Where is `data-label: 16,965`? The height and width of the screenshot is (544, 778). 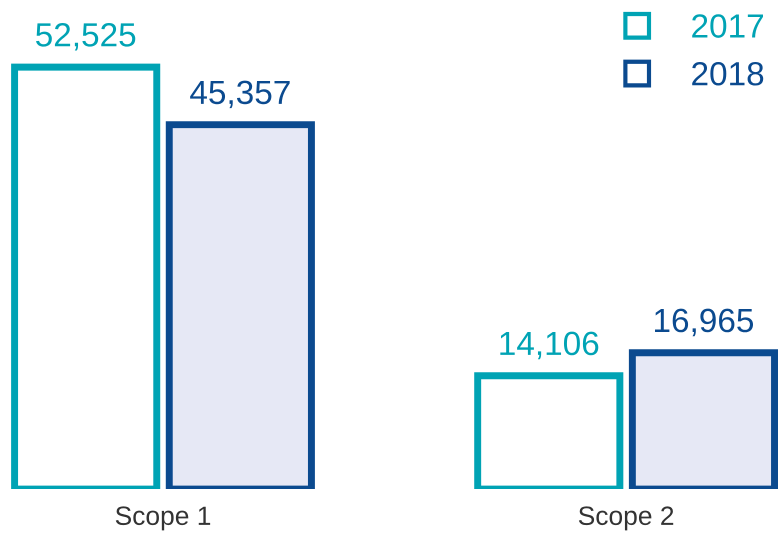 data-label: 16,965 is located at coordinates (704, 322).